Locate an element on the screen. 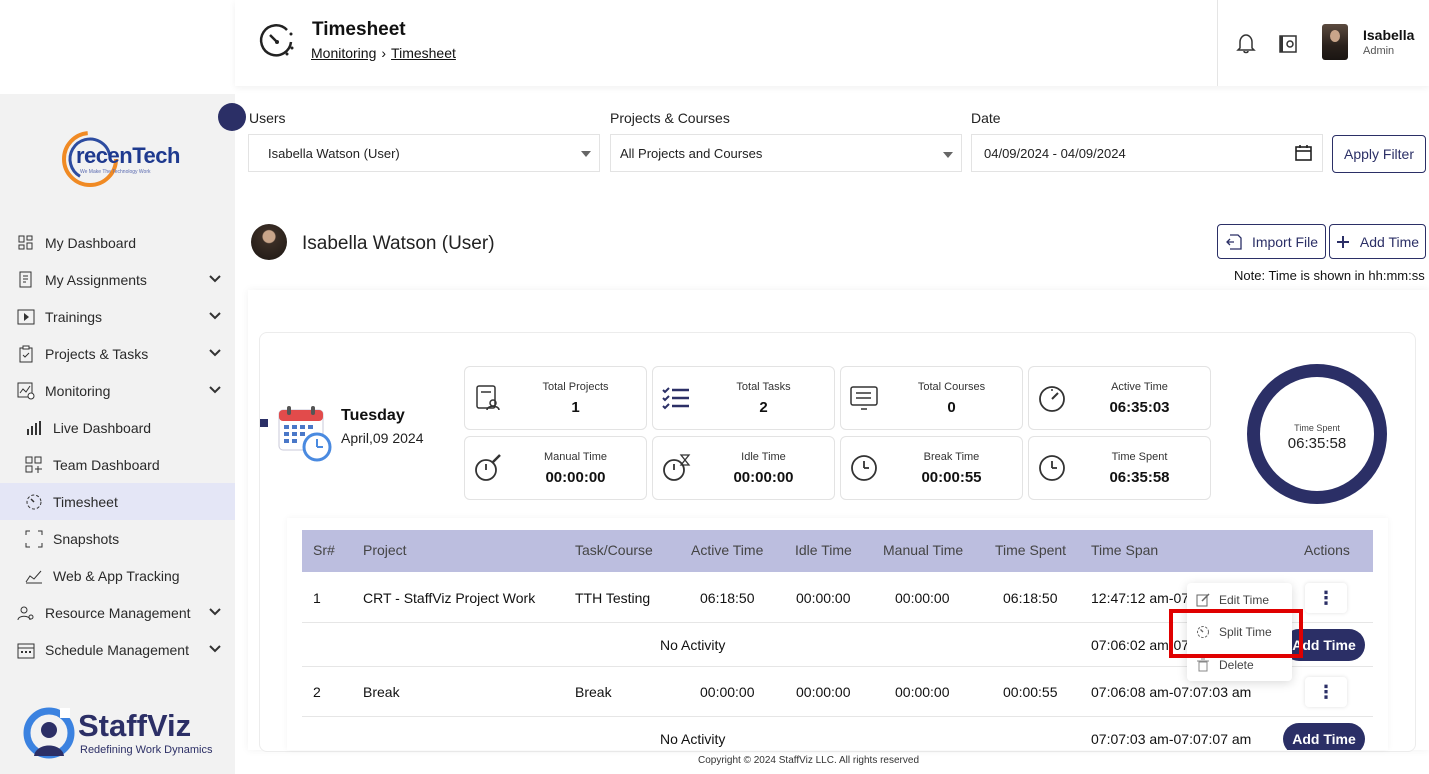  assignments-icon is located at coordinates (26, 280).